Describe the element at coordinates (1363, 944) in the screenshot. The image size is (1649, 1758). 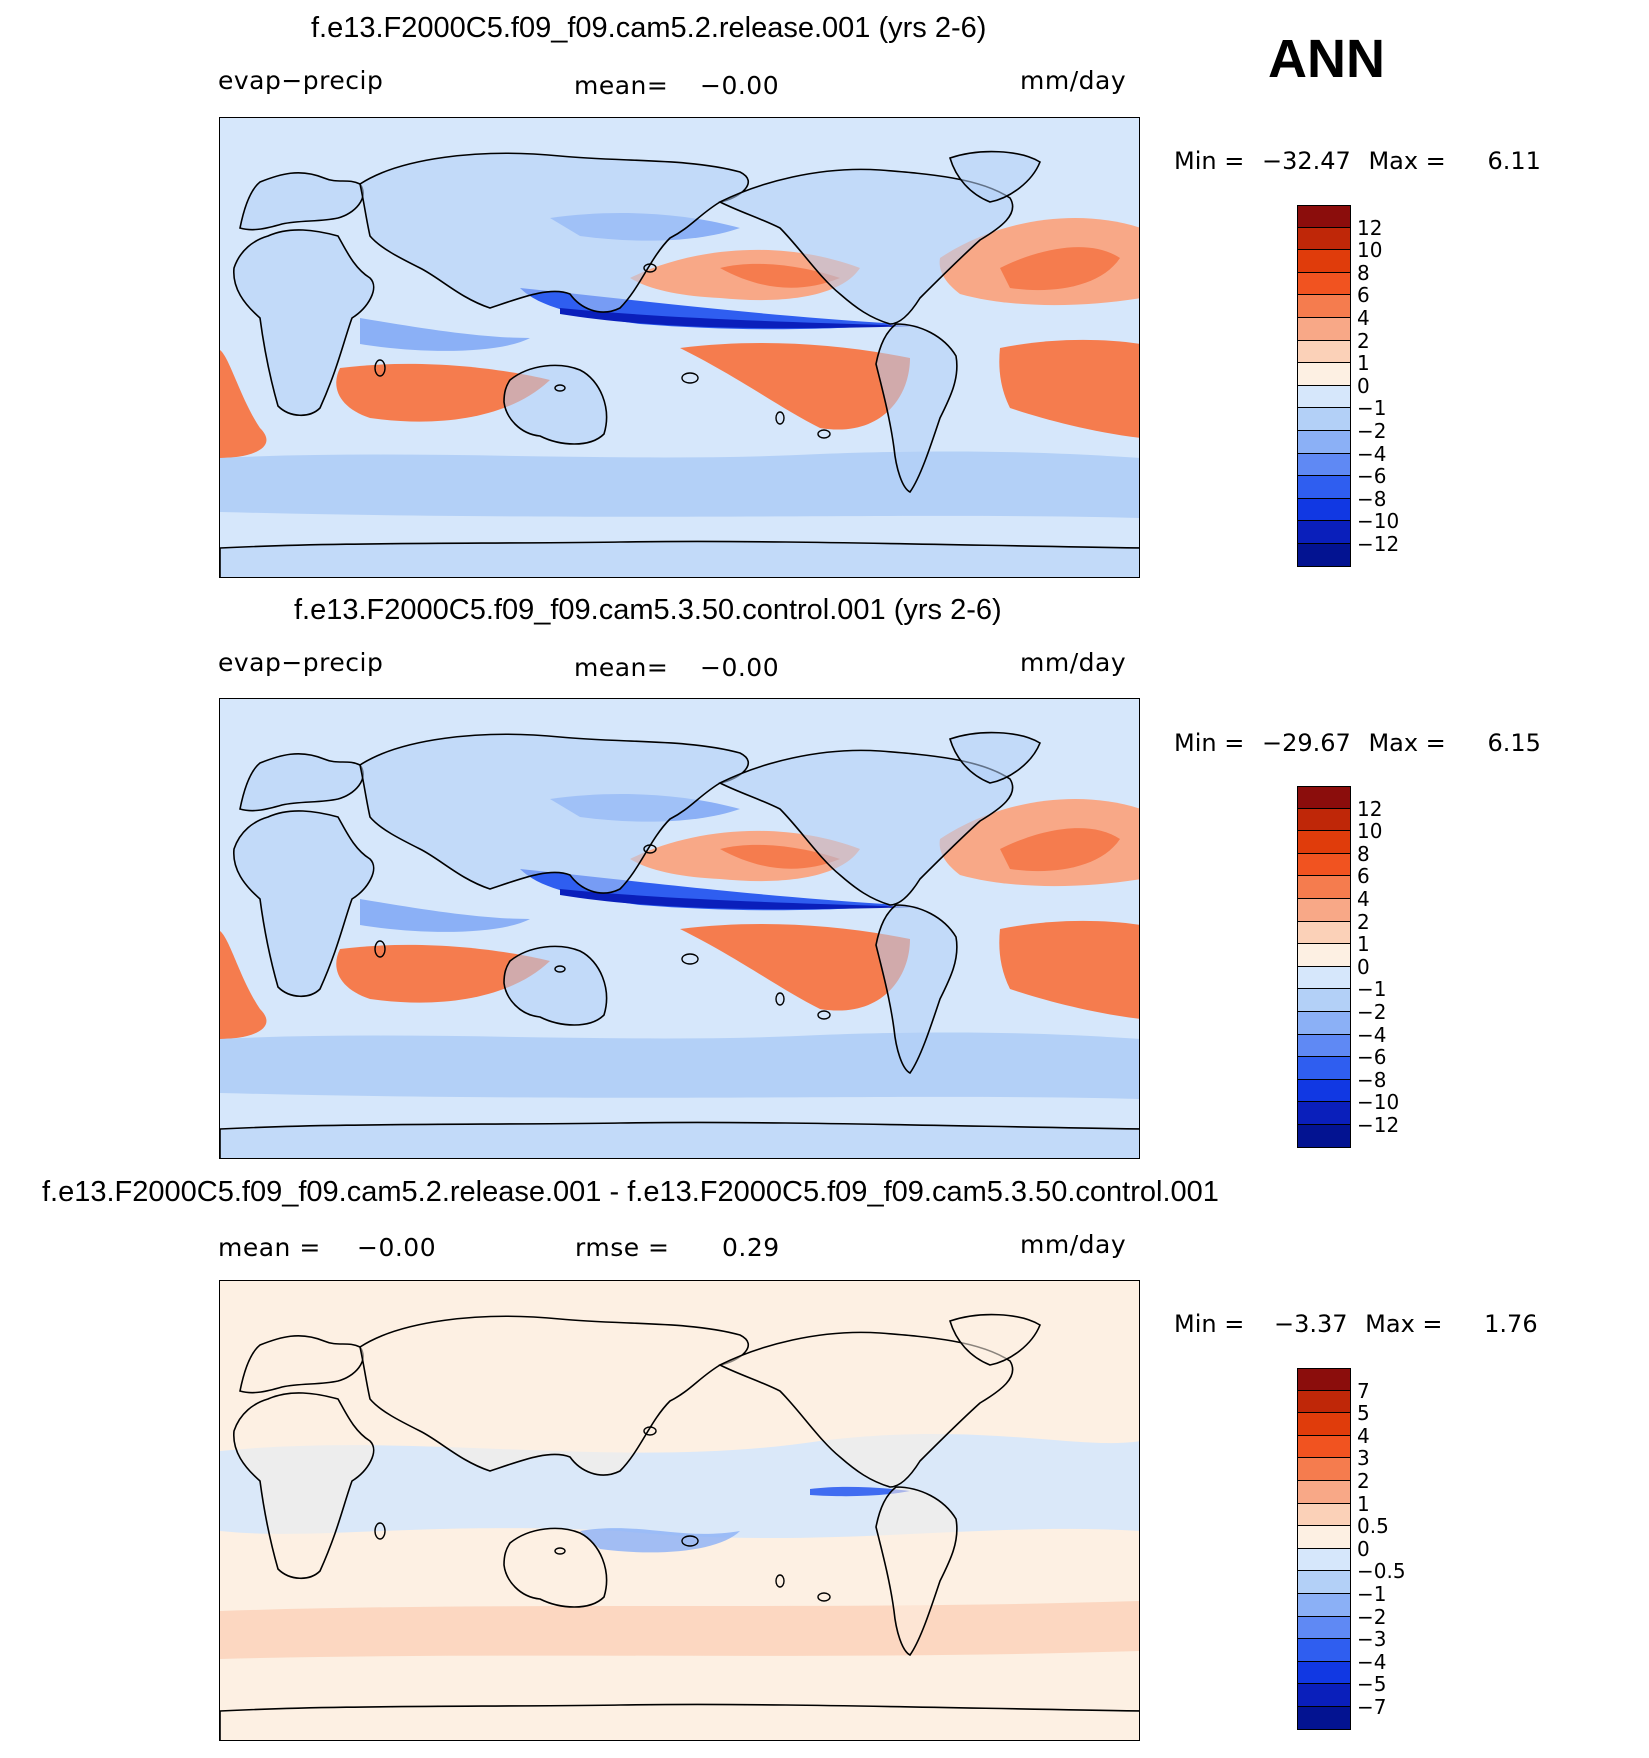
I see `colorbar-tick-label: 1` at that location.